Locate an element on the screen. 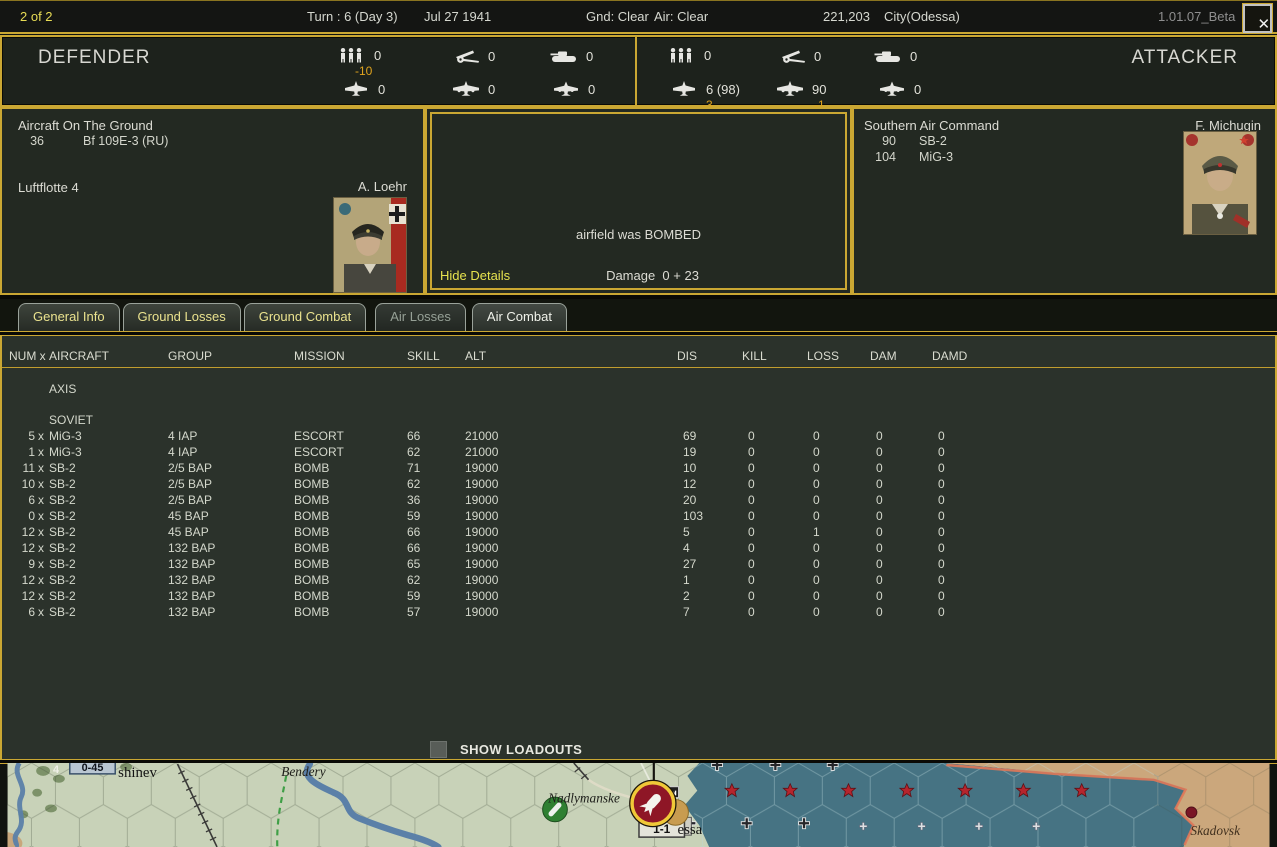  defender-panel-title: Aircraft On The Ground is located at coordinates (85, 125).